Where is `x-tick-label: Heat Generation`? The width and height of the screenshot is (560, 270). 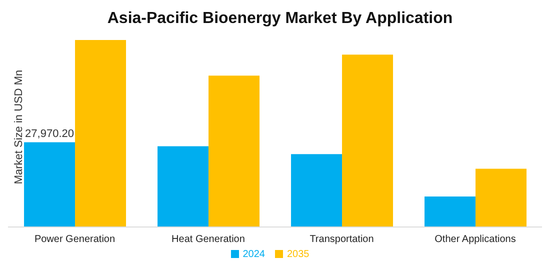
x-tick-label: Heat Generation is located at coordinates (208, 240).